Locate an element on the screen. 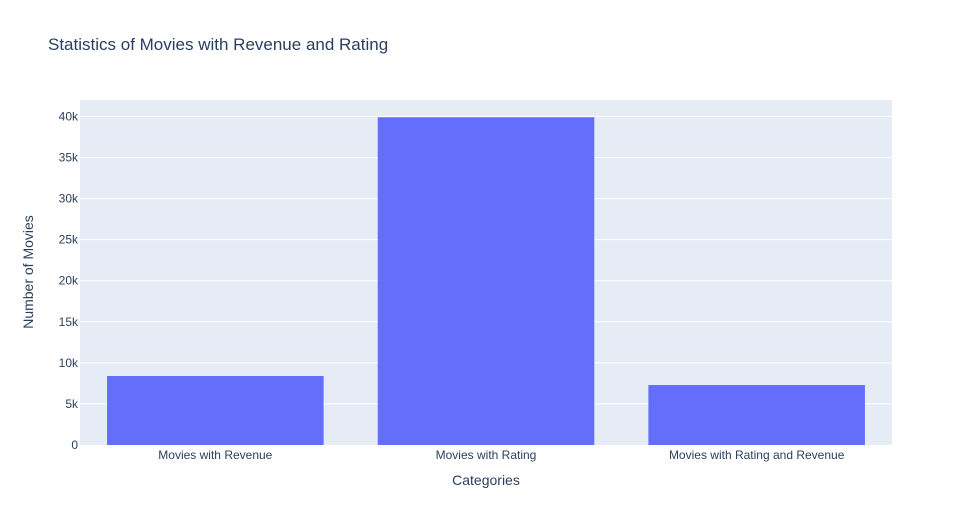  y-tick-label: 30k is located at coordinates (69, 199).